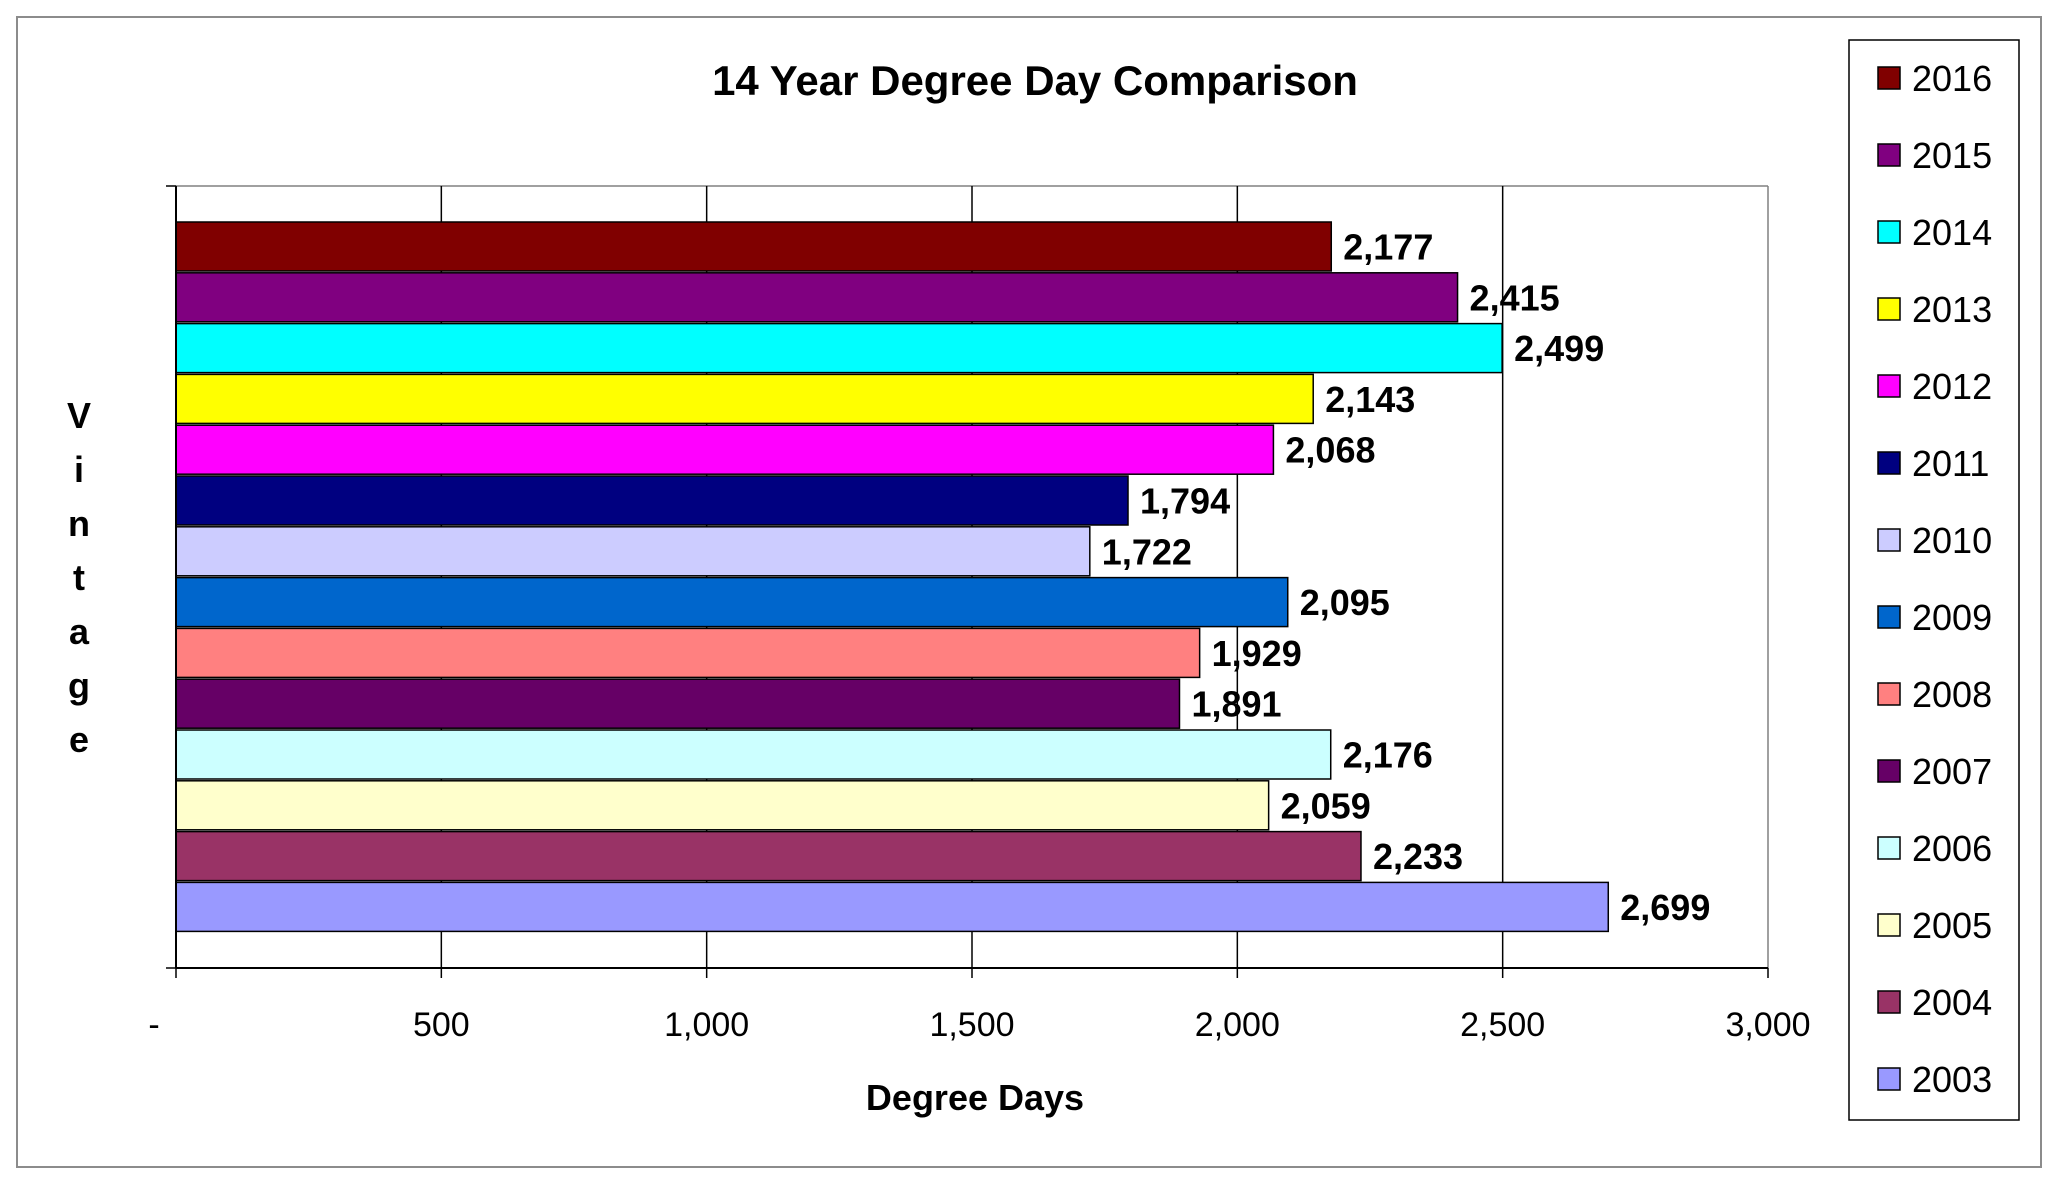 The width and height of the screenshot is (2062, 1185). What do you see at coordinates (754, 246) in the screenshot?
I see `bar-2016` at bounding box center [754, 246].